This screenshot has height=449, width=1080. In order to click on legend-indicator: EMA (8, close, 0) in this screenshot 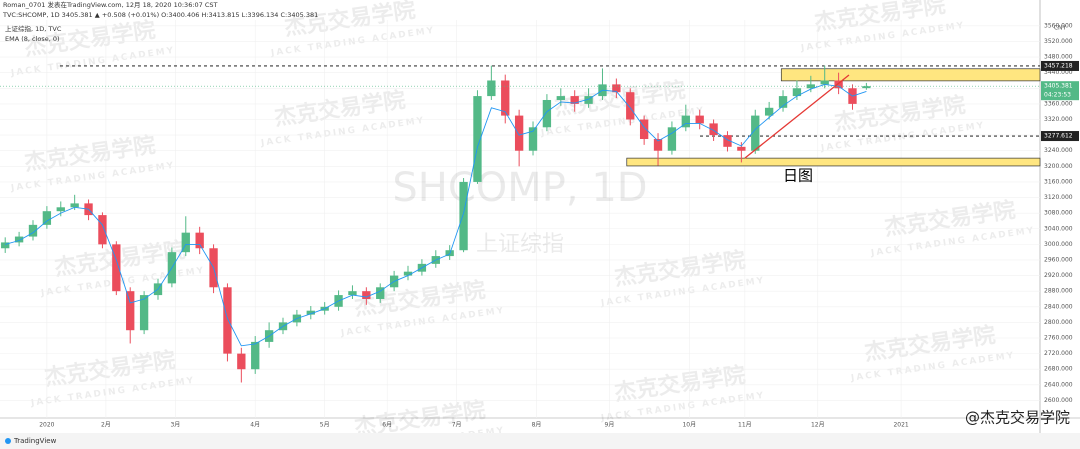, I will do `click(32, 39)`.